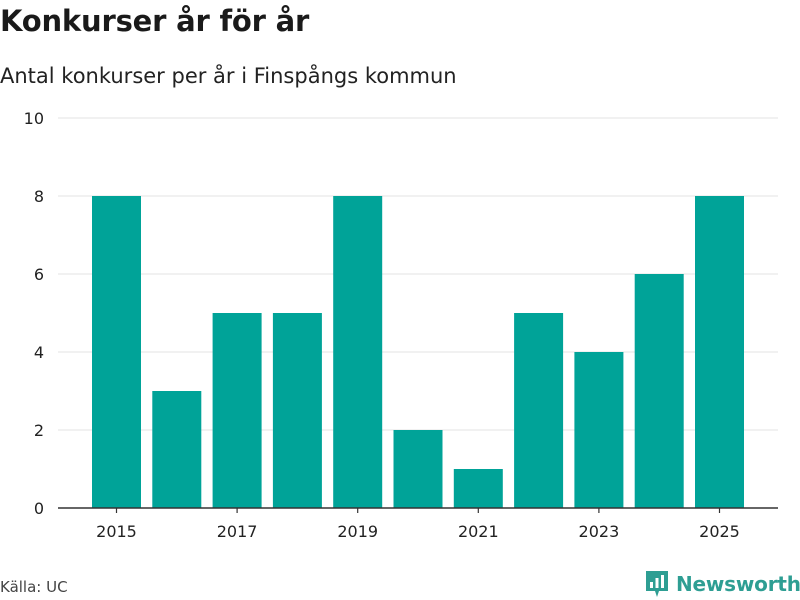  What do you see at coordinates (39, 352) in the screenshot?
I see `y-tick-label: 4` at bounding box center [39, 352].